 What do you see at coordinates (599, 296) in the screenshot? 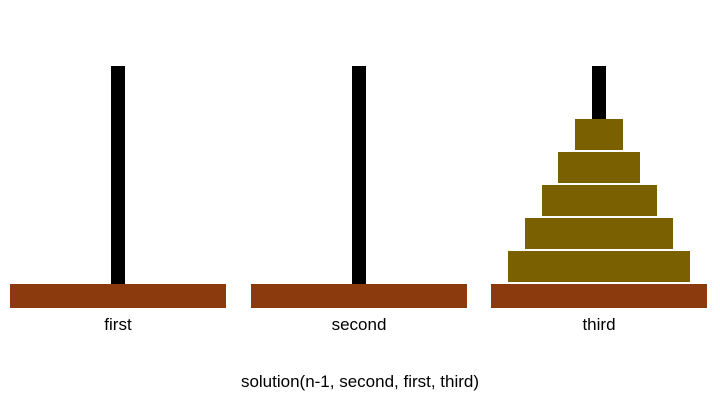
I see `base-third` at bounding box center [599, 296].